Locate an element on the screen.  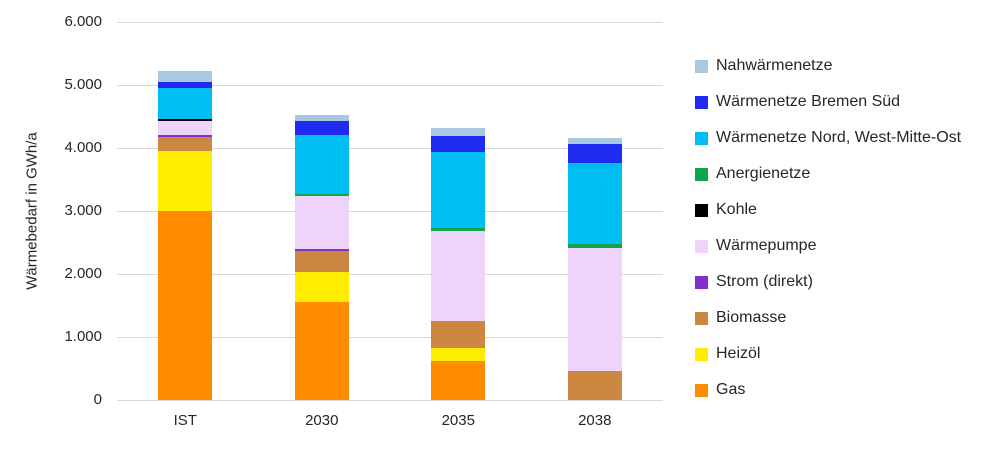
bar-2030 is located at coordinates (321, 257).